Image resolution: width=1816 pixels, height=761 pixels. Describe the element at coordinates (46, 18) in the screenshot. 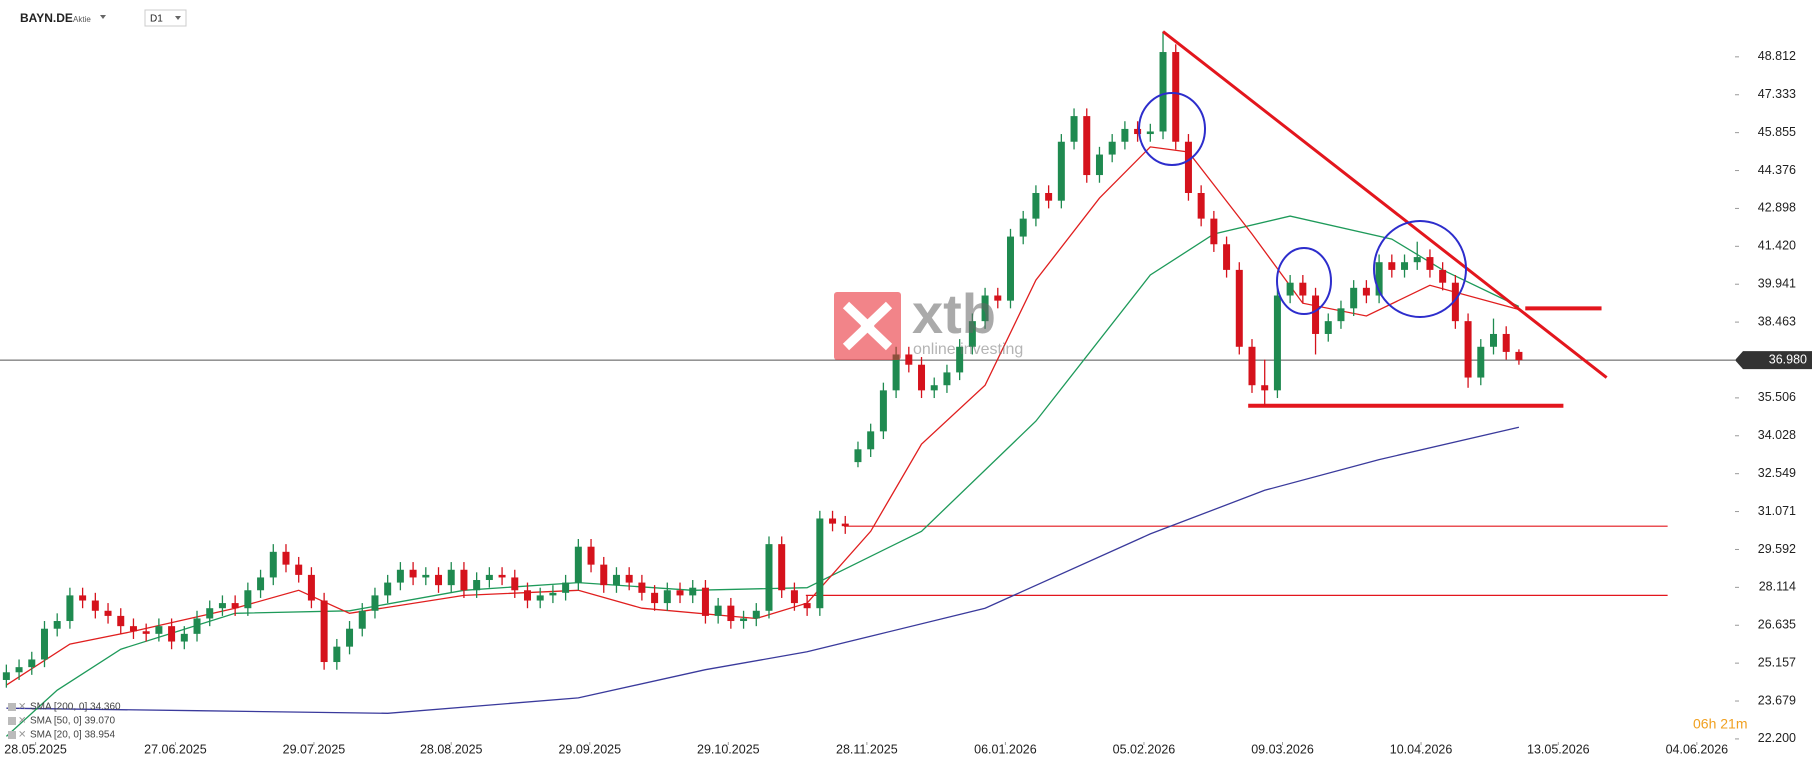

I see `symbol: BAYN.DE` at that location.